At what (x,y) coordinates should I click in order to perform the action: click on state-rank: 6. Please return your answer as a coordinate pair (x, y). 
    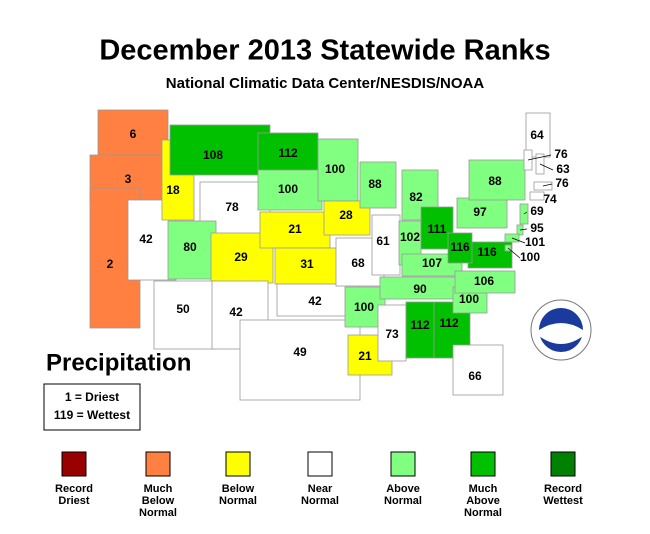
    Looking at the image, I should click on (133, 134).